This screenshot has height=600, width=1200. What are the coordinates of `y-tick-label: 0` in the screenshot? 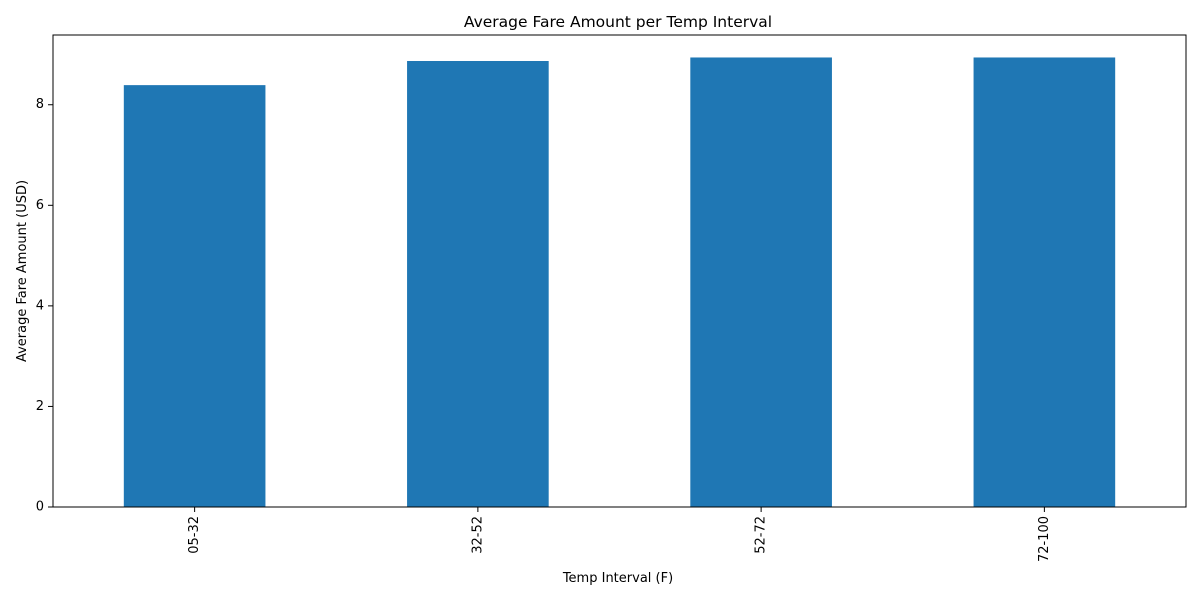 It's located at (40, 507).